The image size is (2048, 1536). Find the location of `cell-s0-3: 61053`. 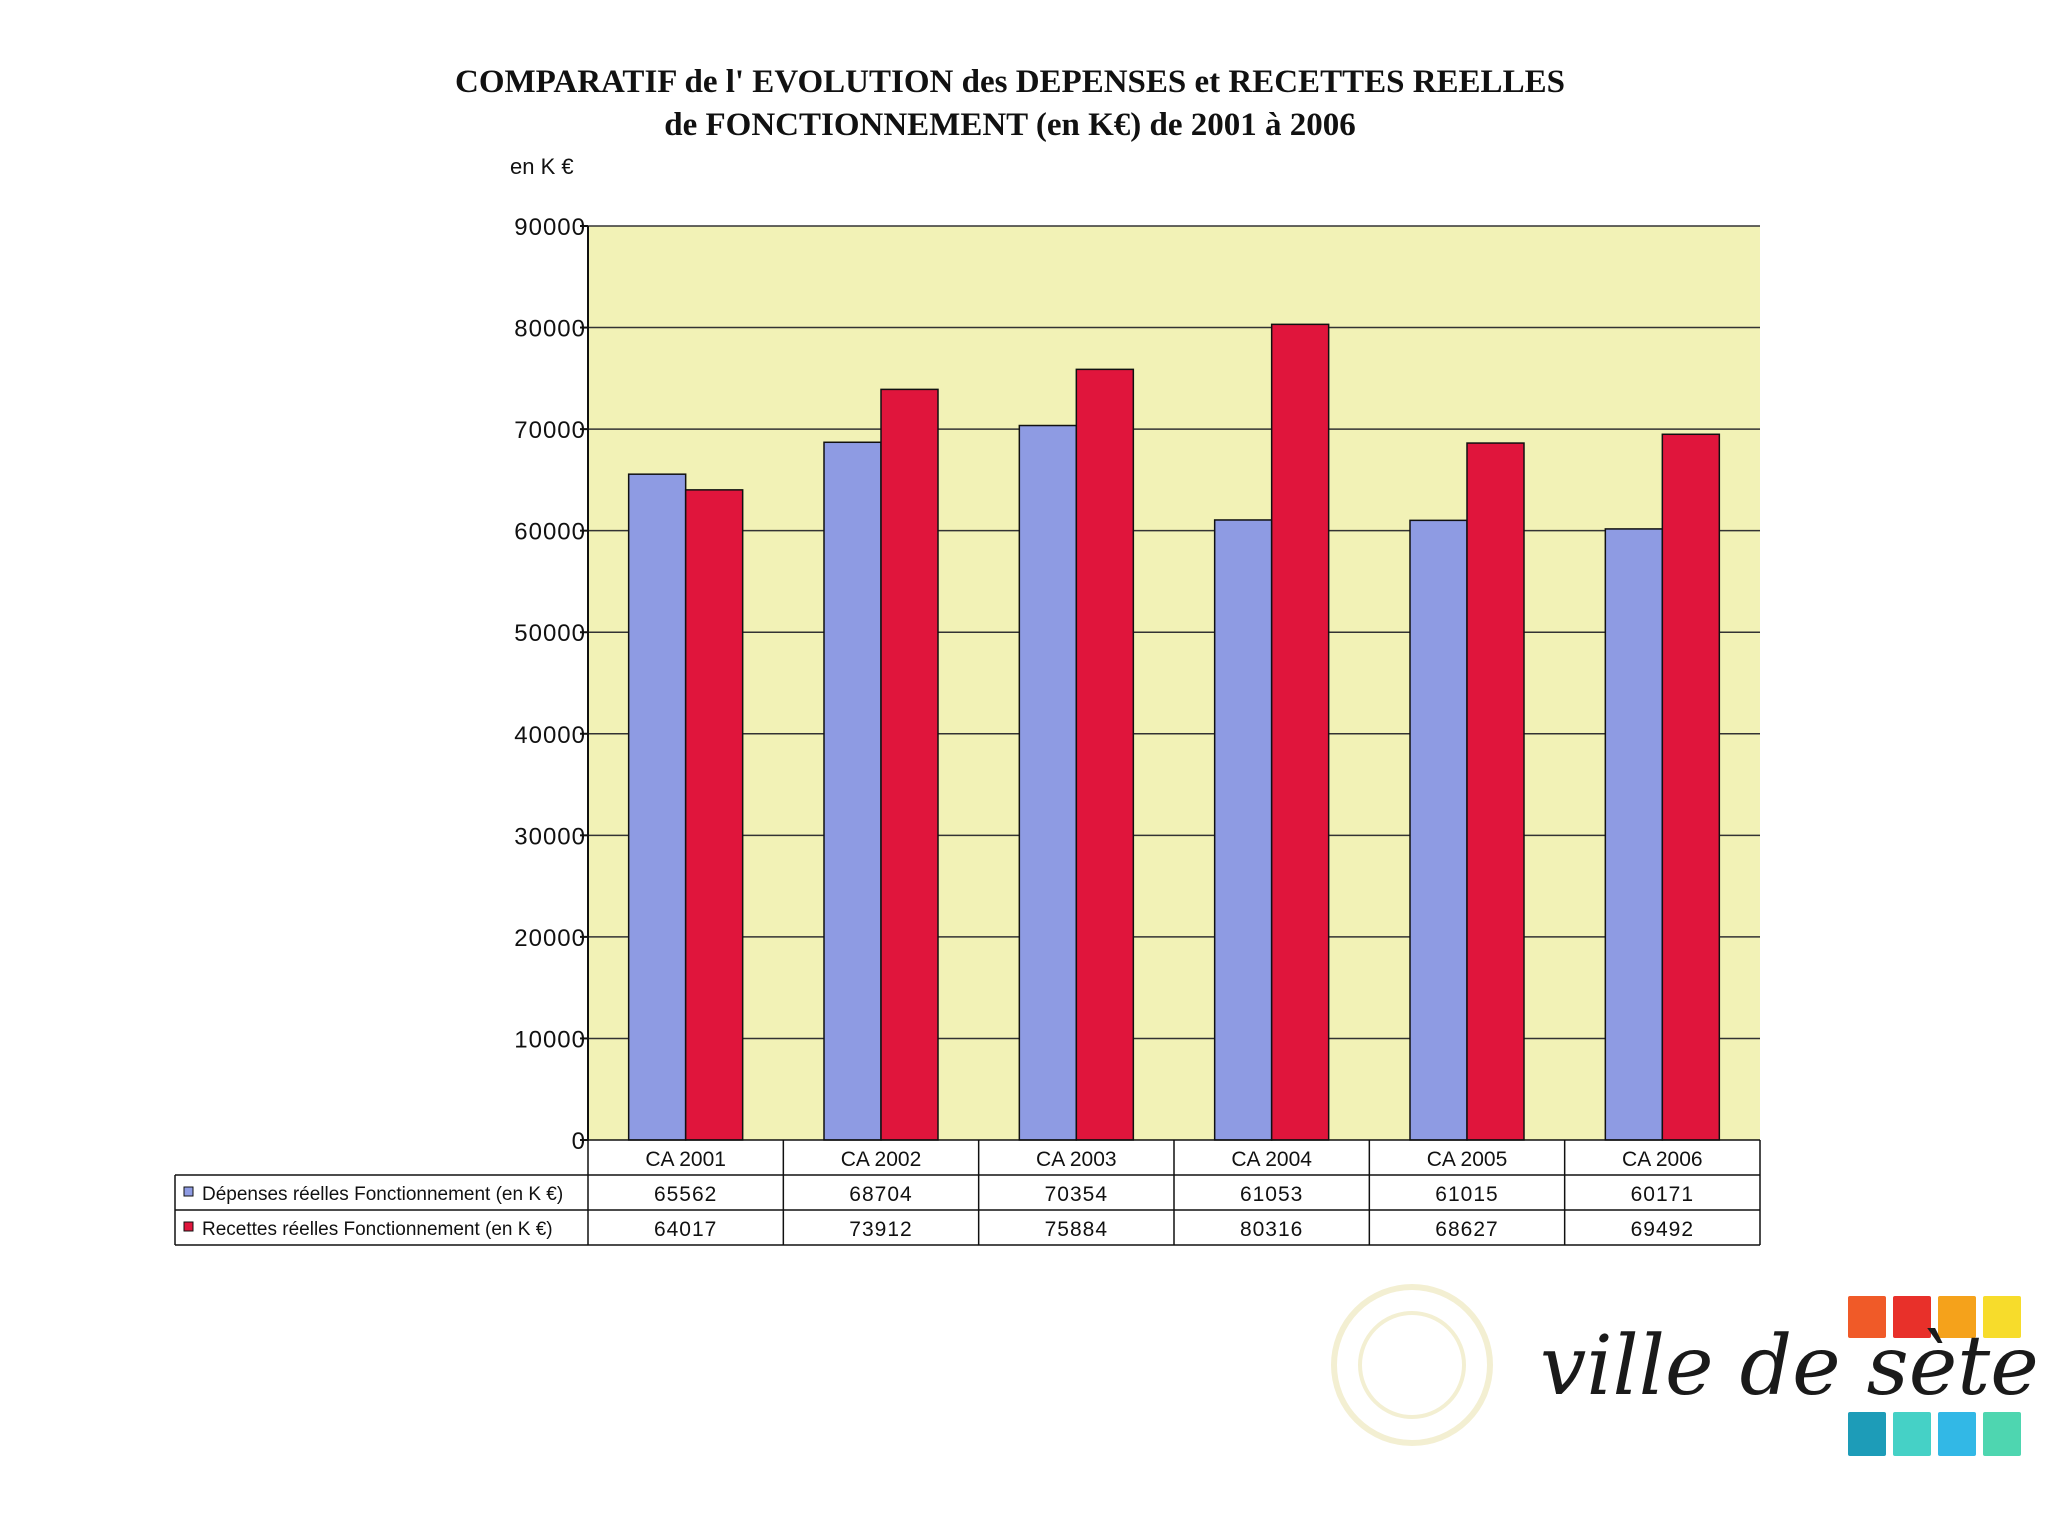

cell-s0-3: 61053 is located at coordinates (1271, 1194).